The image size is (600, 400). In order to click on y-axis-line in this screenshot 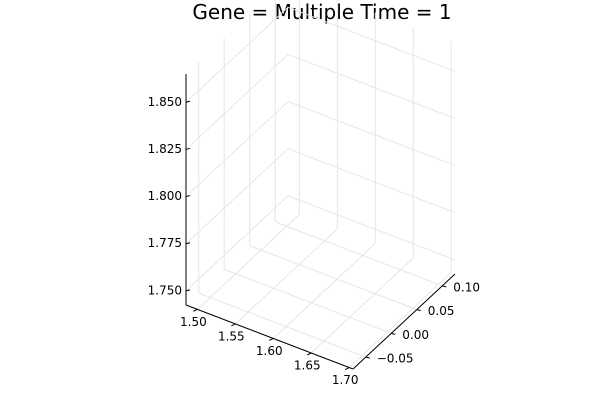, I will do `click(404, 321)`.